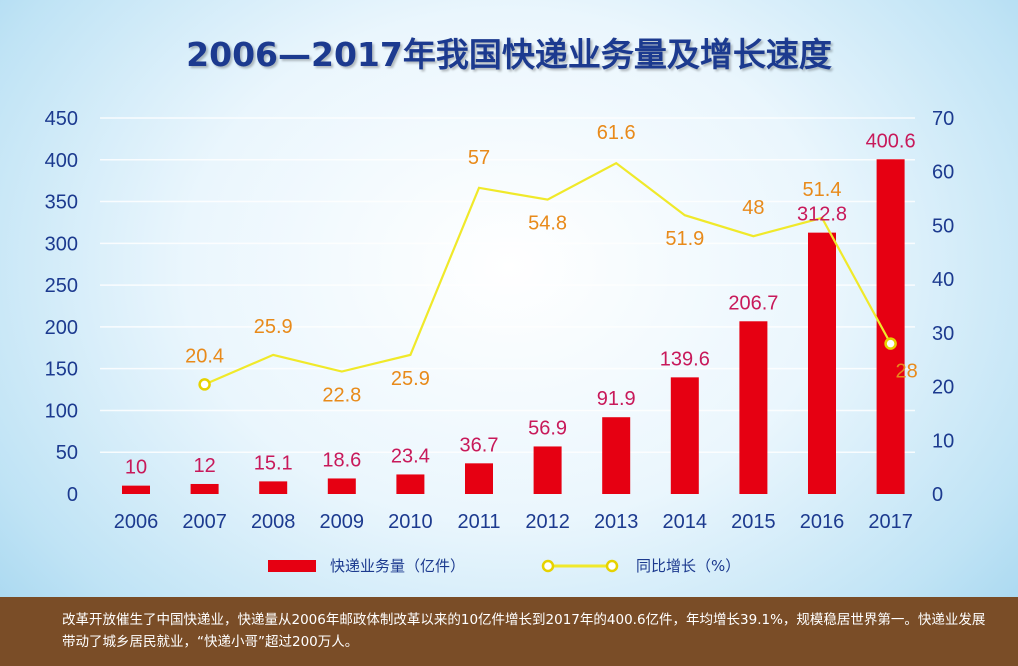  Describe the element at coordinates (616, 399) in the screenshot. I see `bar-value-label: 91.9` at that location.